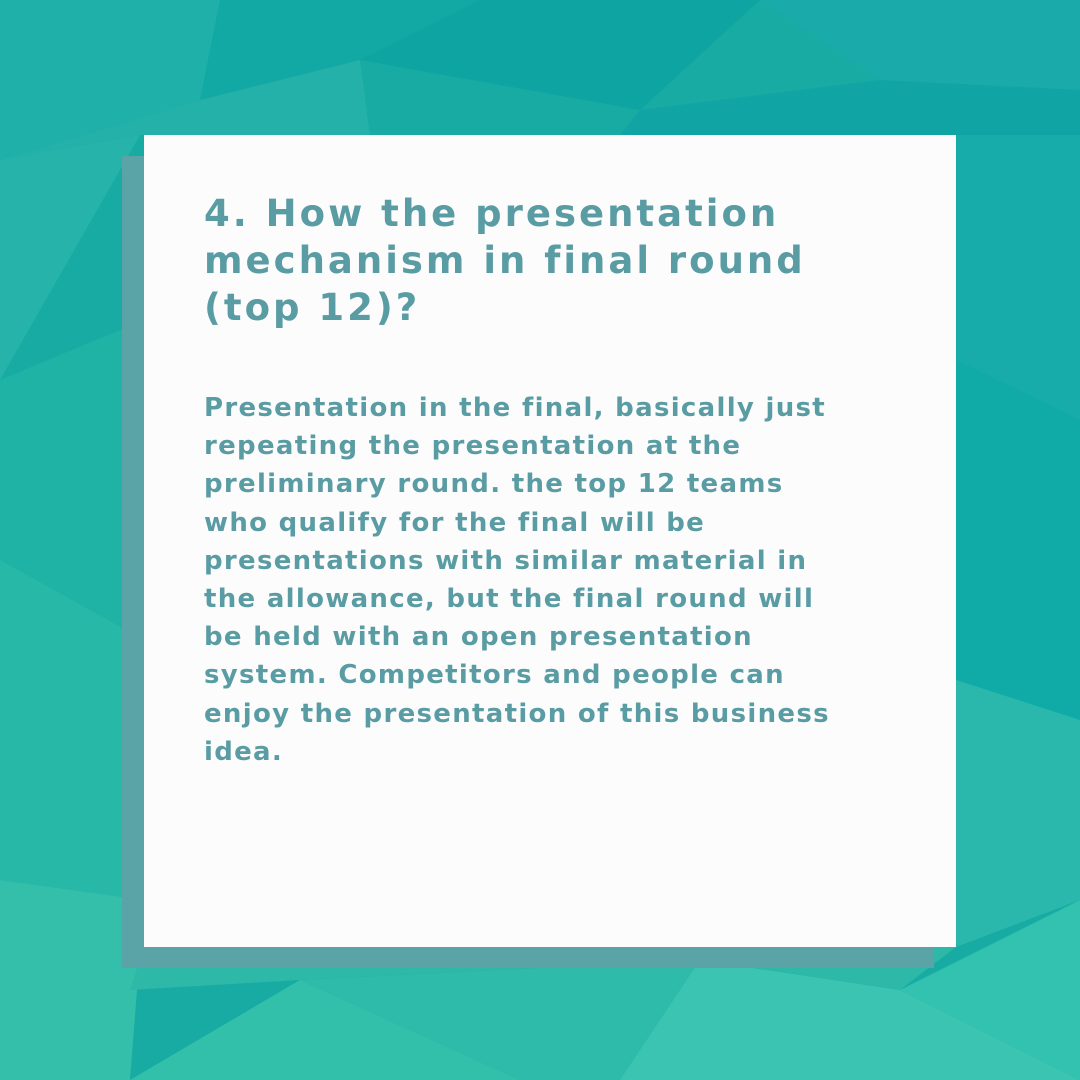 Image resolution: width=1080 pixels, height=1080 pixels. Describe the element at coordinates (506, 560) in the screenshot. I see `answer-line: presentations with similar material in` at that location.